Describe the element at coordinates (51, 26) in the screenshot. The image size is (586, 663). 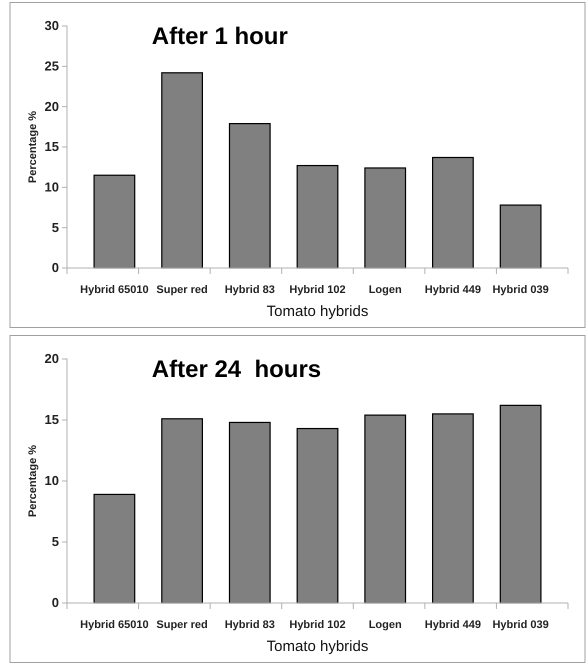
I see `y-tick-label: 30` at that location.